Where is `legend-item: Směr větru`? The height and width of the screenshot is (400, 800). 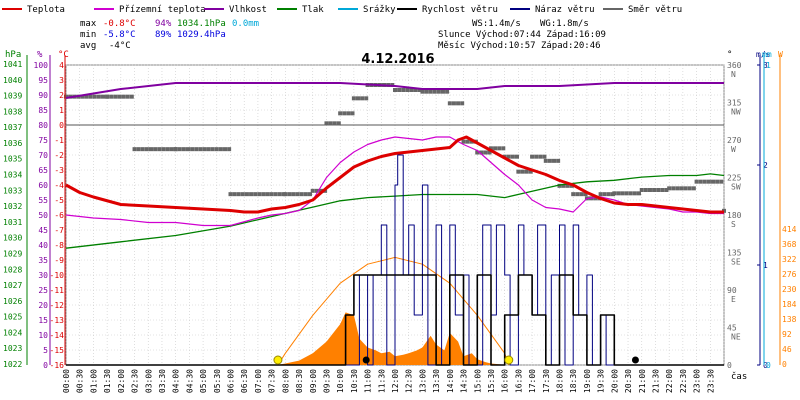 legend-item: Směr větru is located at coordinates (642, 10).